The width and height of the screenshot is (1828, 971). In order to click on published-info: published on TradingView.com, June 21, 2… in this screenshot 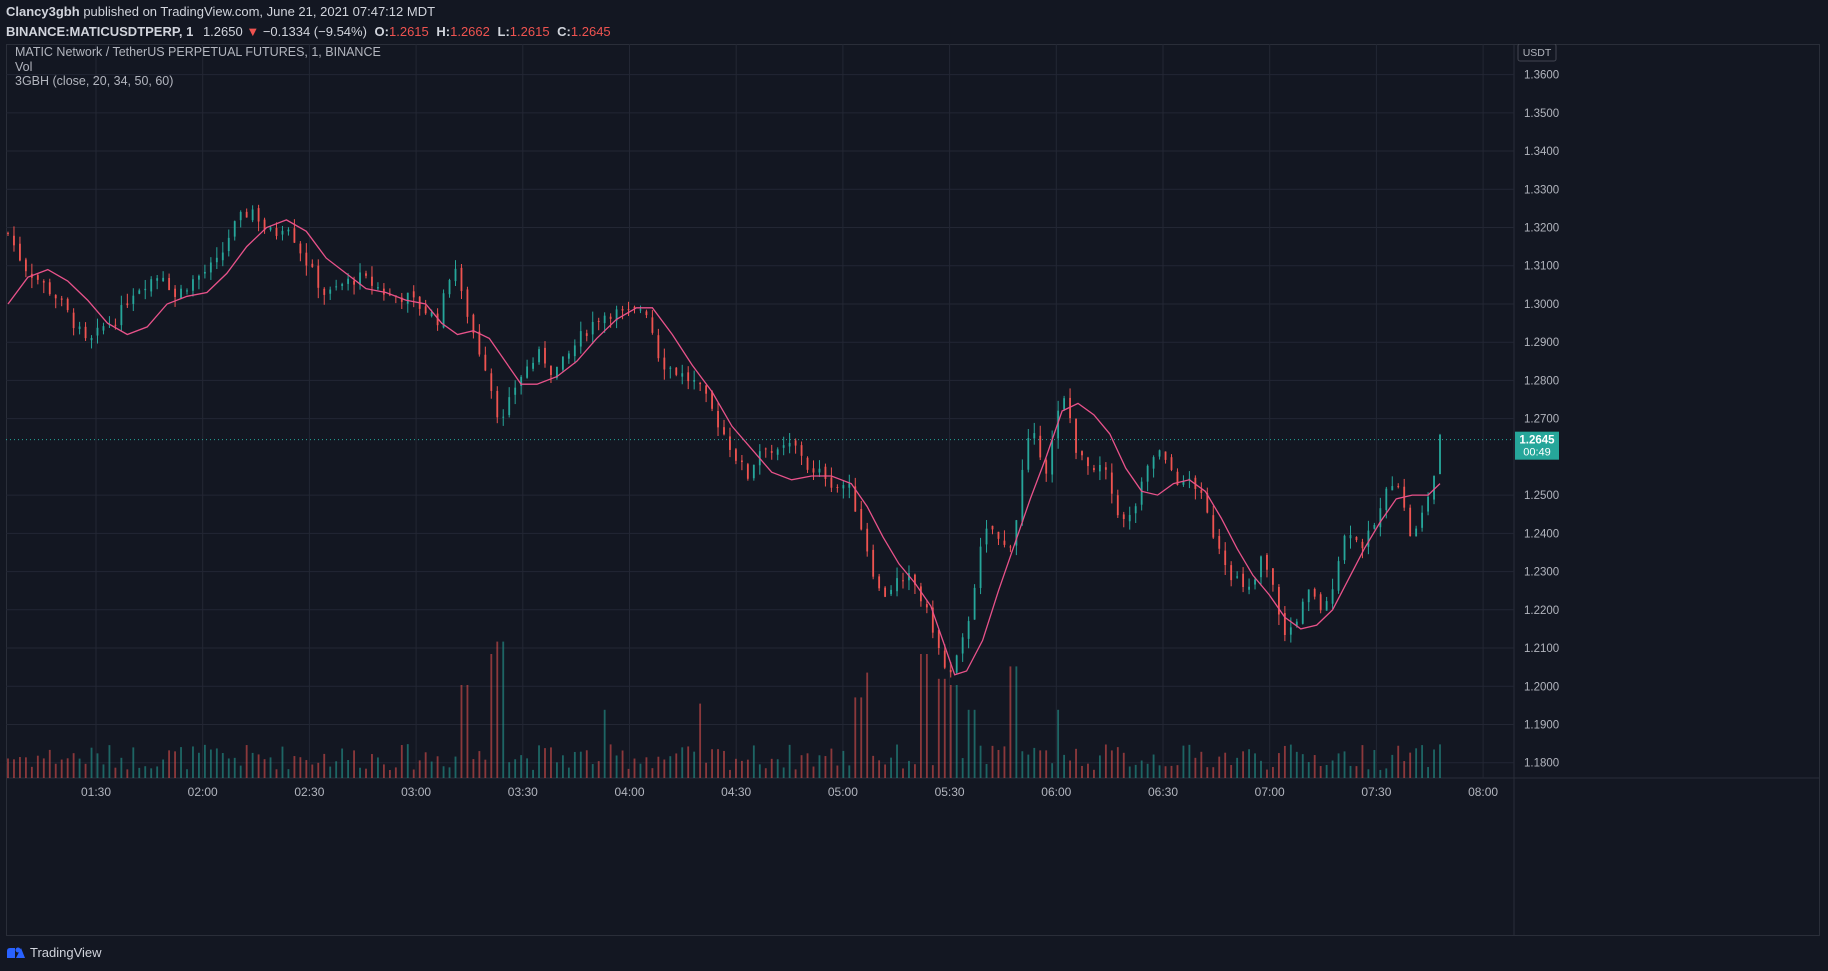, I will do `click(259, 11)`.